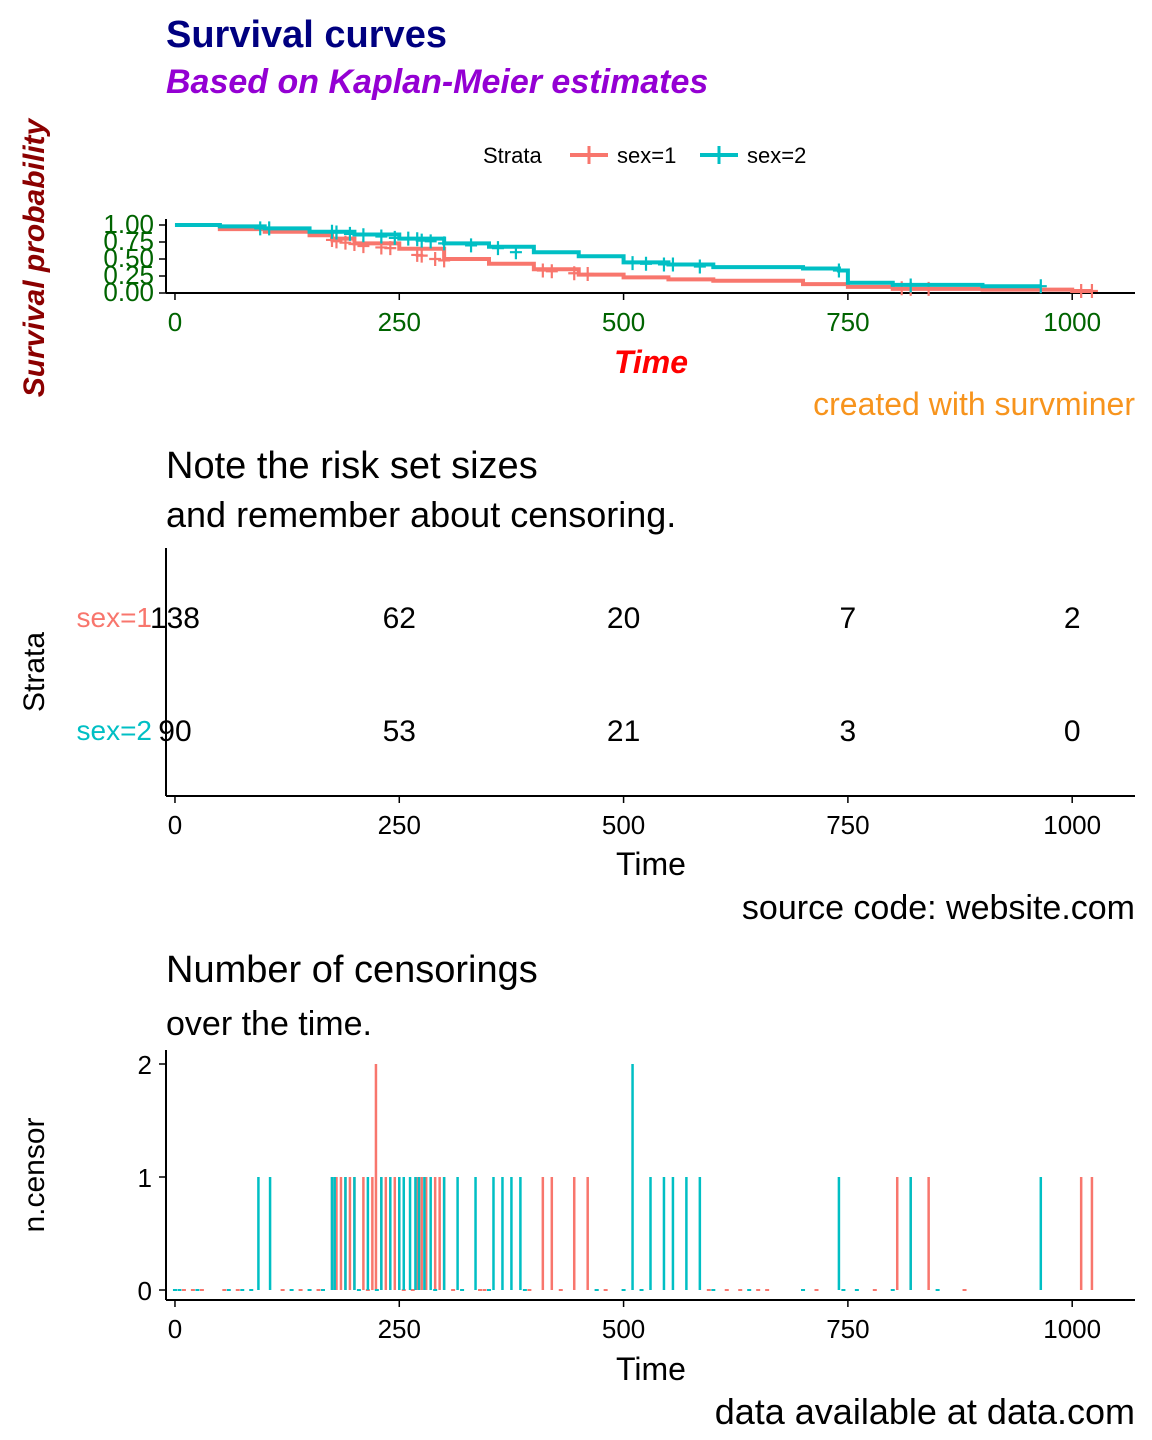 Image resolution: width=1152 pixels, height=1440 pixels. I want to click on survival-y-tick-label: 0.00, so click(128, 292).